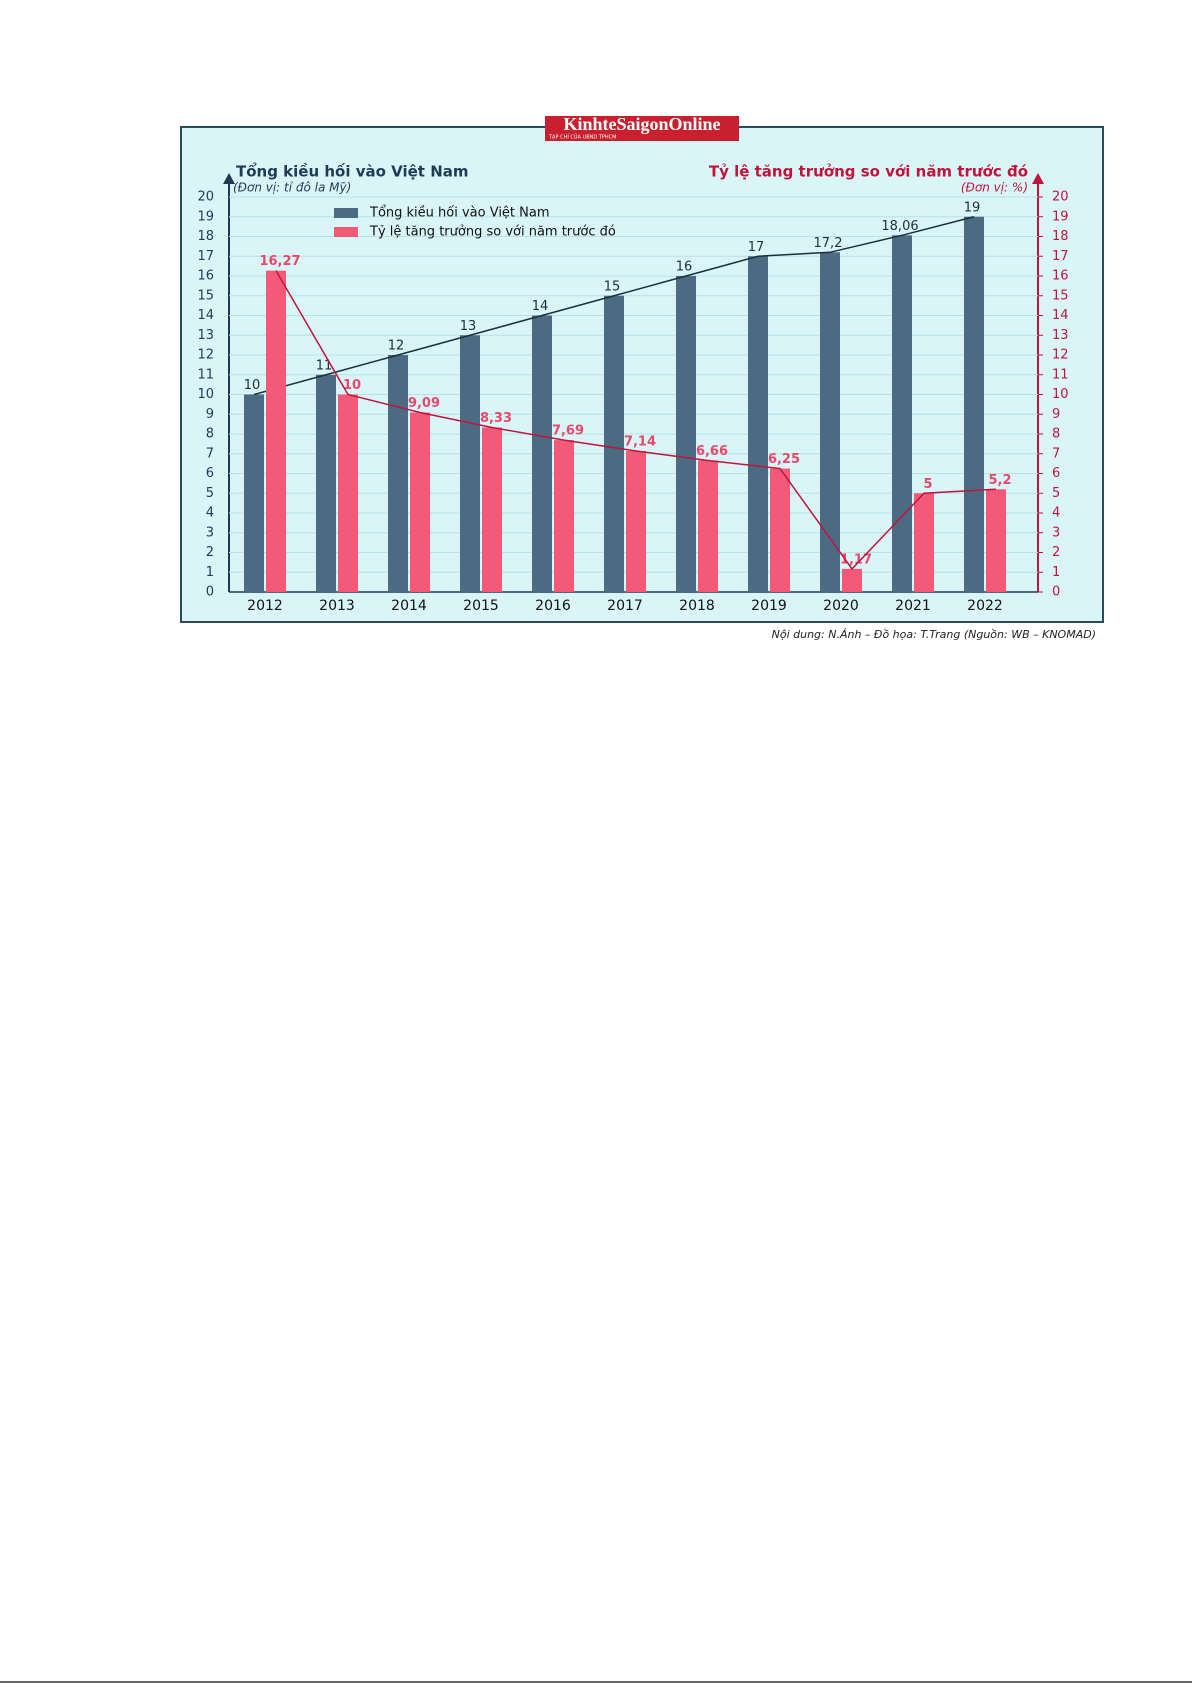  What do you see at coordinates (553, 606) in the screenshot?
I see `x-tick-label: 2016` at bounding box center [553, 606].